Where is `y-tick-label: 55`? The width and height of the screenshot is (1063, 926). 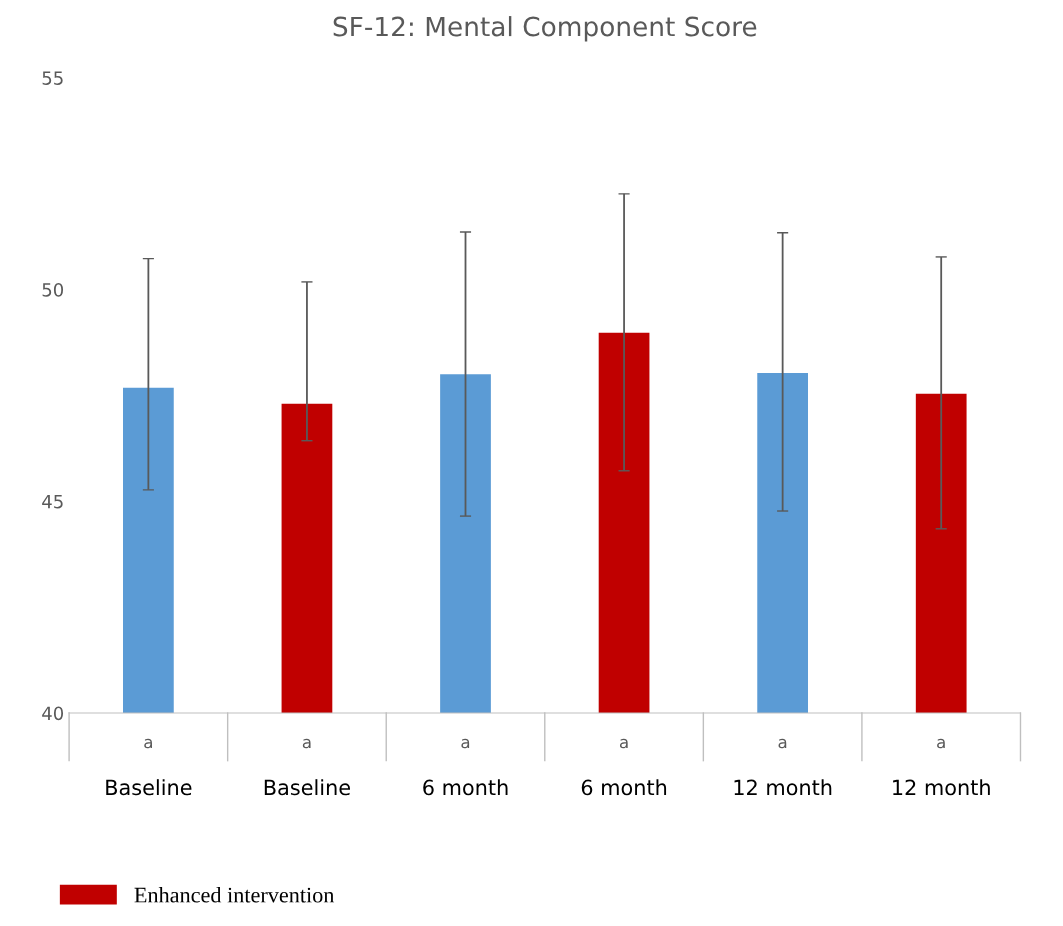
y-tick-label: 55 is located at coordinates (52, 78).